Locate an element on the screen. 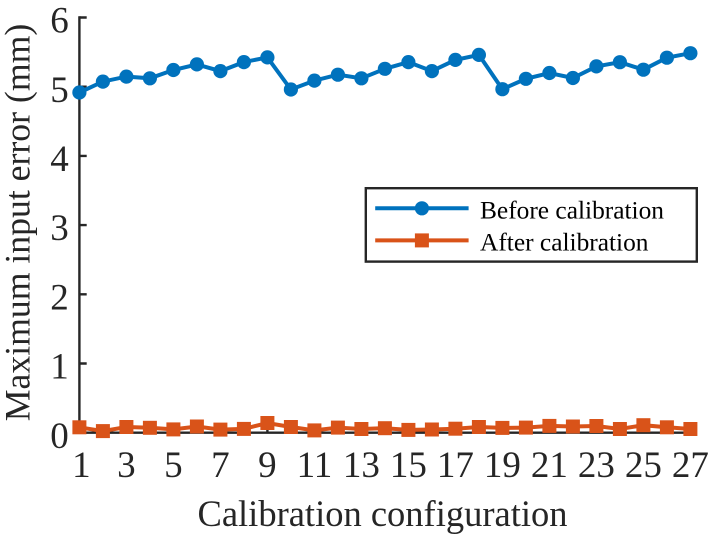 The width and height of the screenshot is (711, 542). svg-text: Calibration configuration is located at coordinates (383, 513).